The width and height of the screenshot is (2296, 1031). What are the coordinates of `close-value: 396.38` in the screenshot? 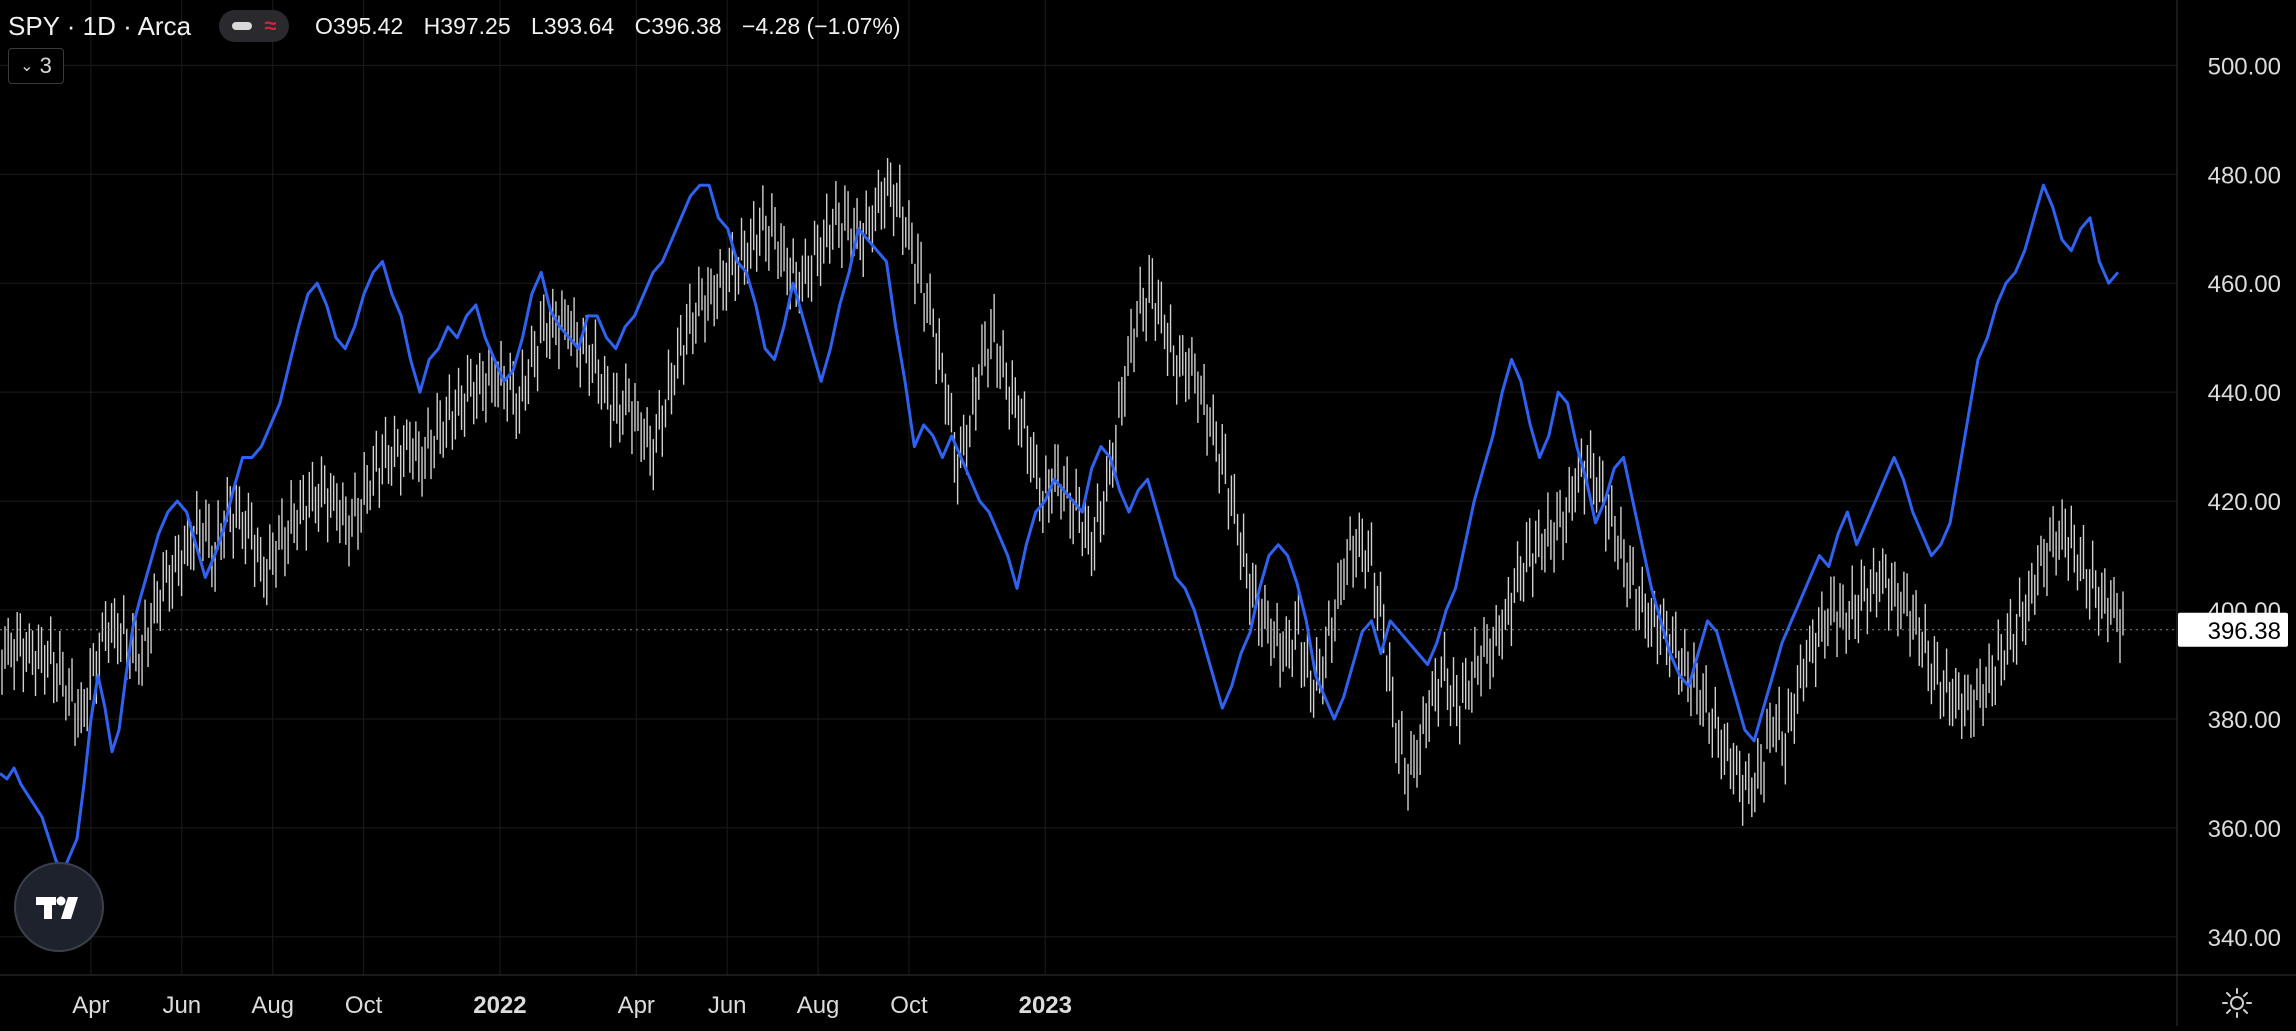 It's located at (686, 25).